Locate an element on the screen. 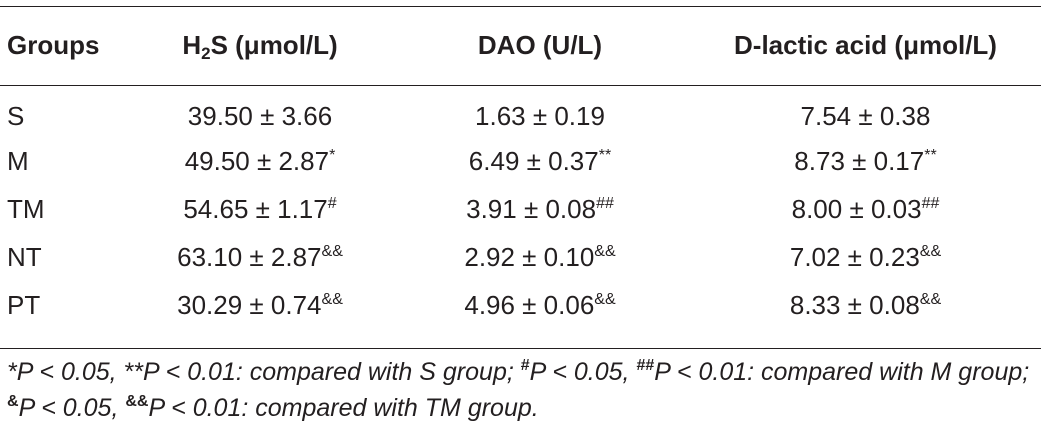  header-h2s: H2S (μmol/L) is located at coordinates (260, 45).